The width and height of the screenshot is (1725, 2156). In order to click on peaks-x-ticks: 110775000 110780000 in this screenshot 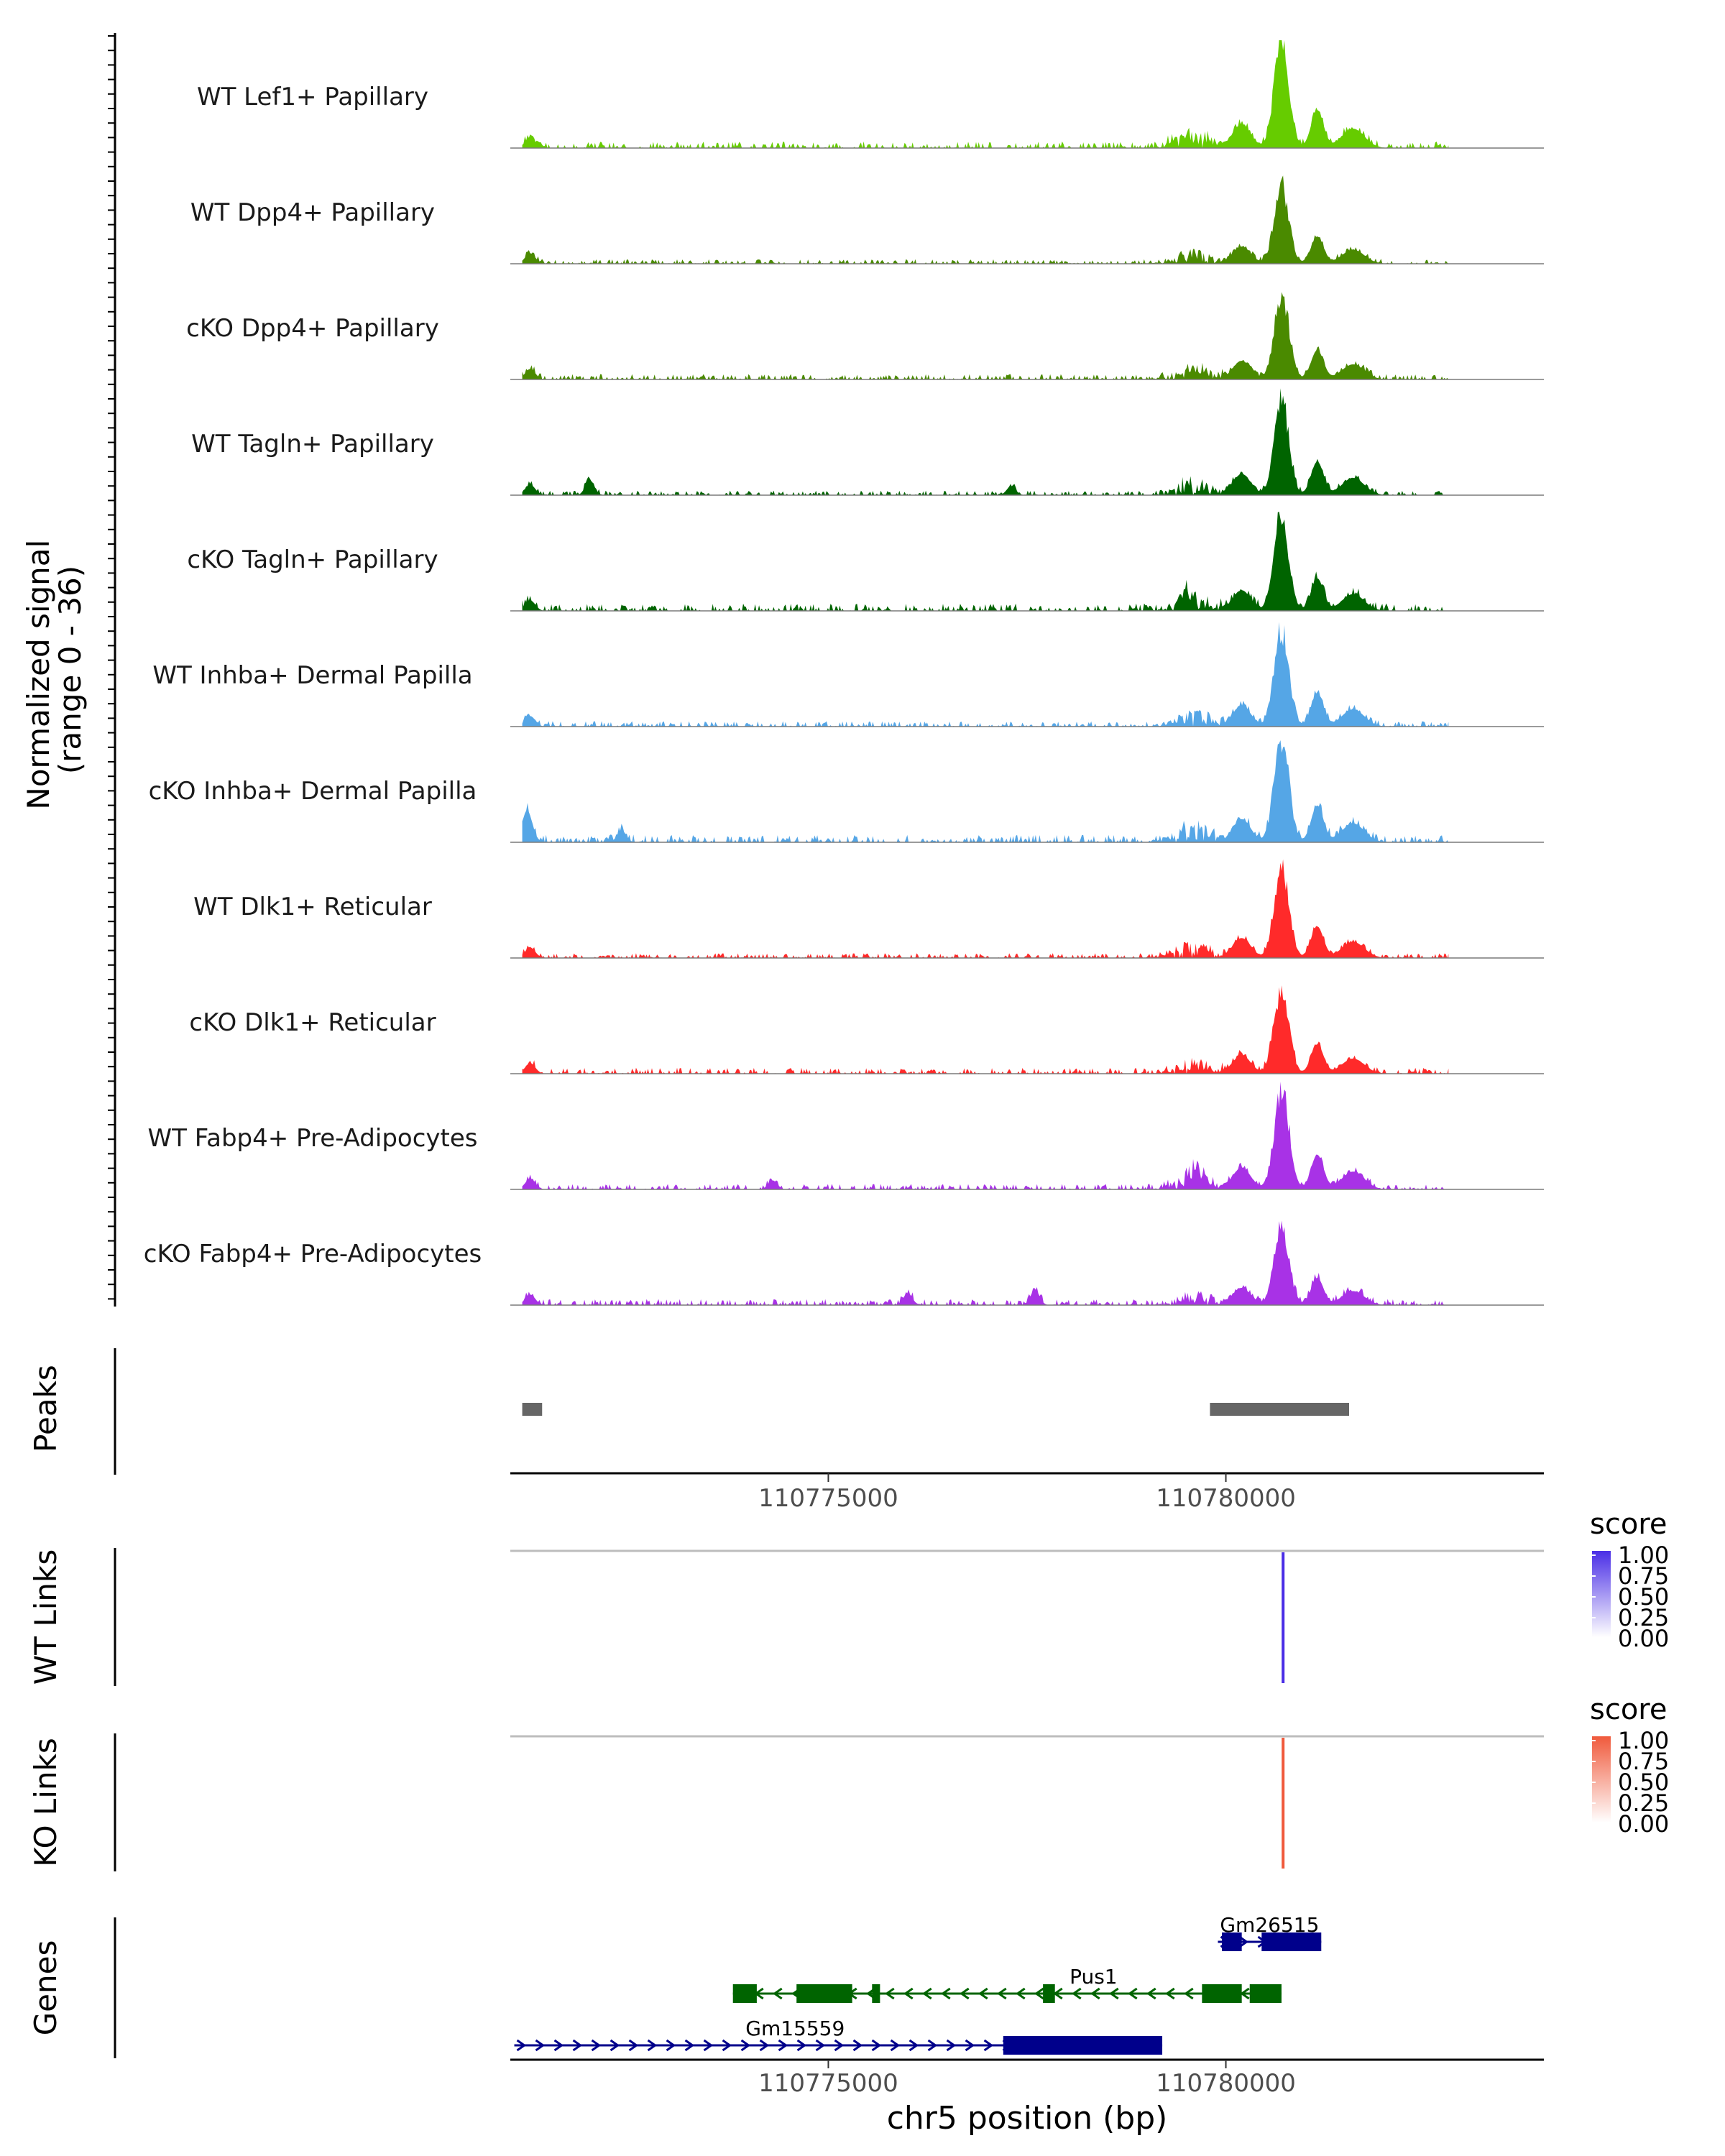, I will do `click(1027, 1493)`.